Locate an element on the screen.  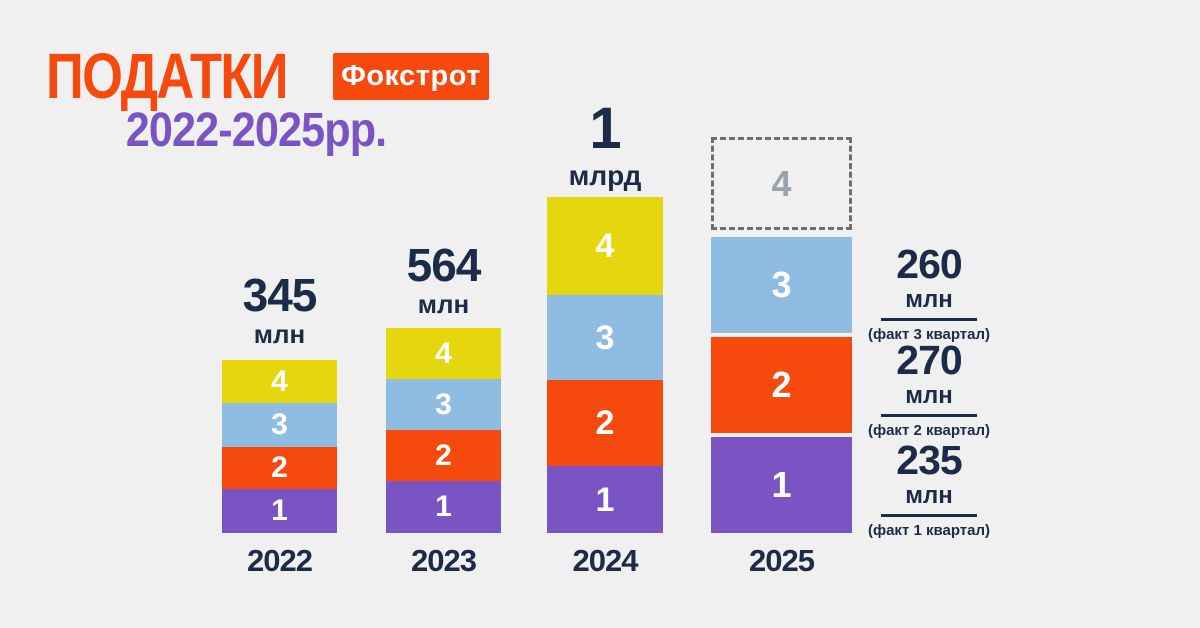
segment-2022-q4: 4 is located at coordinates (279, 381).